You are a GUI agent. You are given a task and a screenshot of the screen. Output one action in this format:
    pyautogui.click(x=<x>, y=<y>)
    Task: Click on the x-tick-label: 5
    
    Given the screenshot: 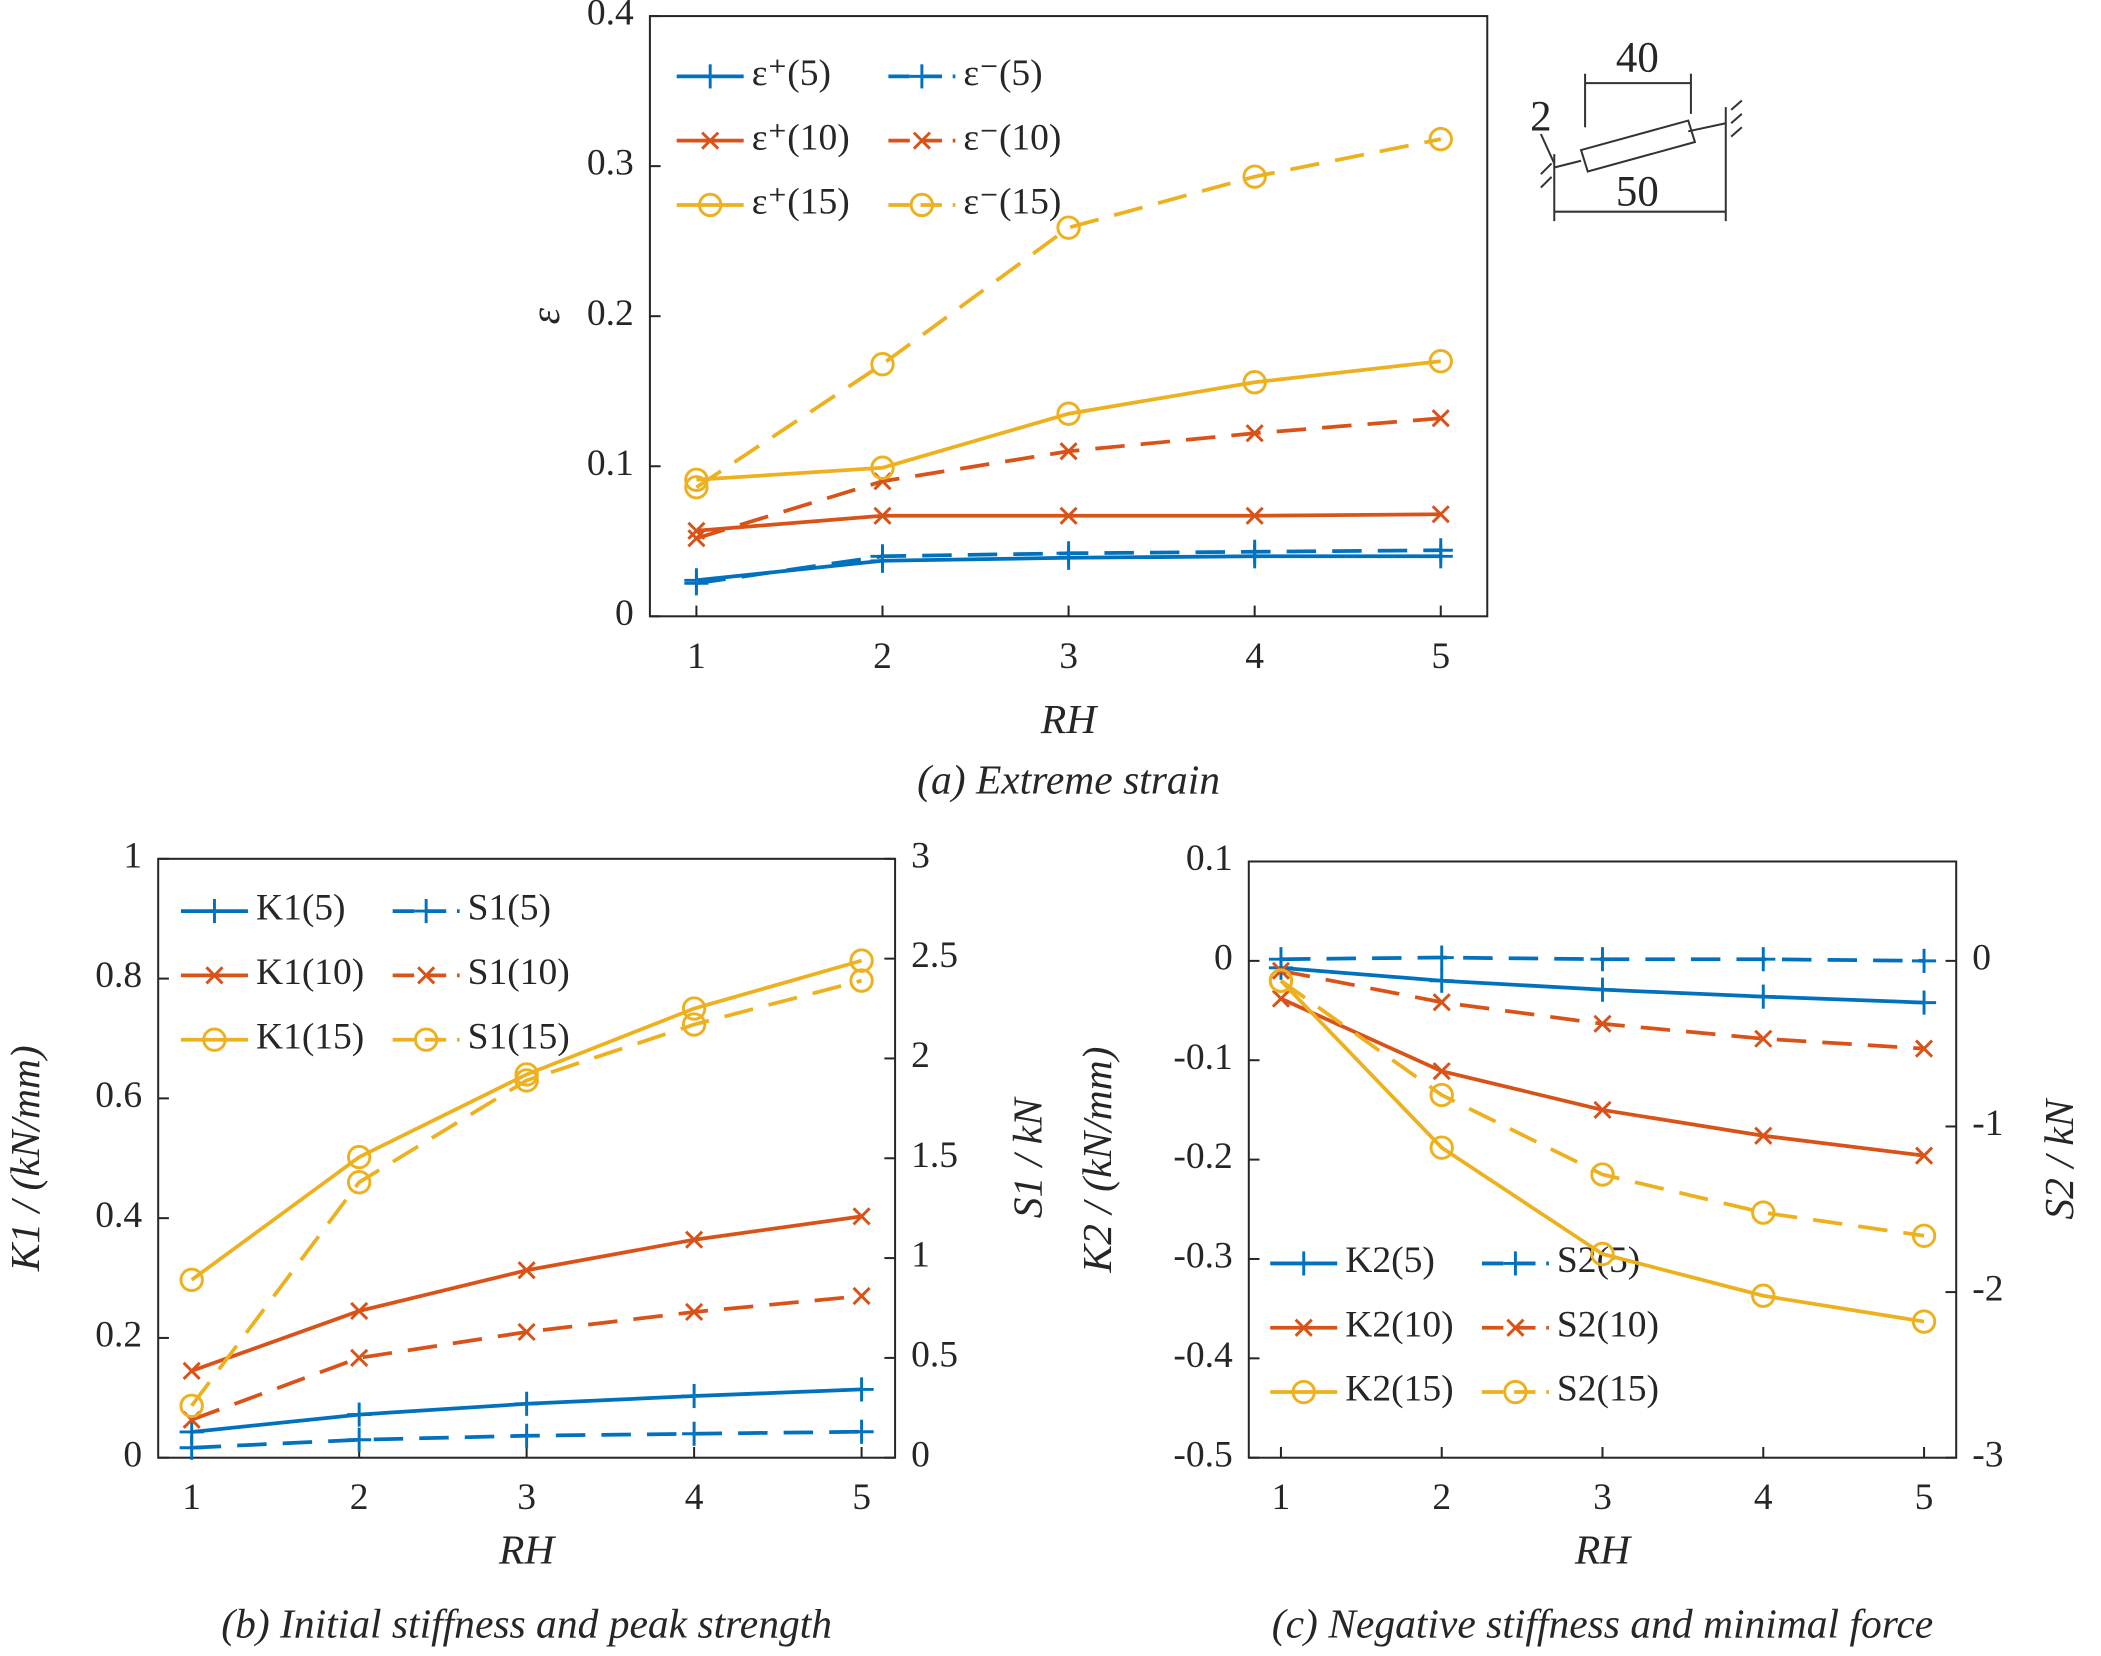 What is the action you would take?
    pyautogui.click(x=1924, y=1497)
    